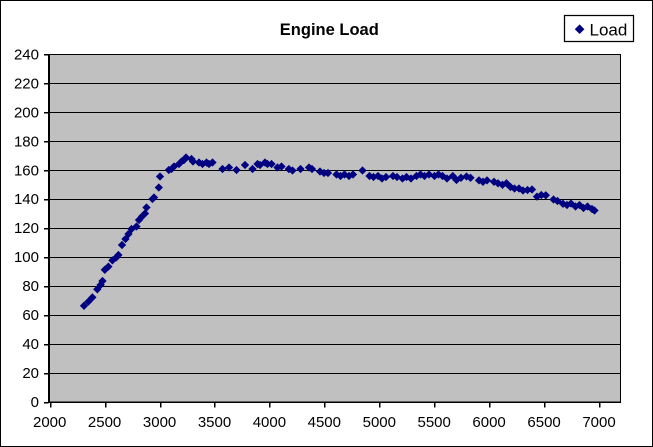  What do you see at coordinates (49, 422) in the screenshot?
I see `svg-text: 2000` at bounding box center [49, 422].